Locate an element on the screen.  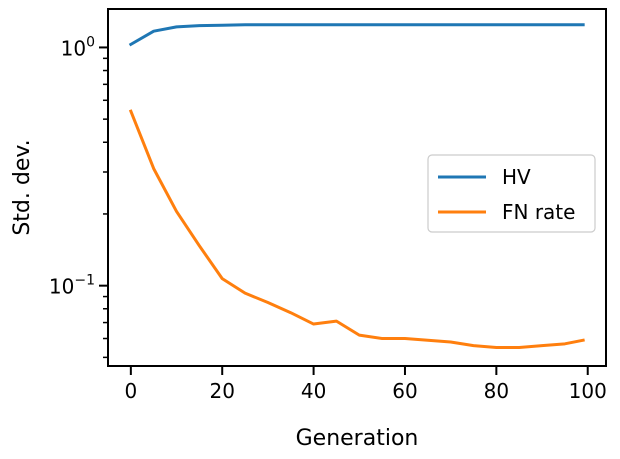
y-tick-exponent: −1 is located at coordinates (84, 281).